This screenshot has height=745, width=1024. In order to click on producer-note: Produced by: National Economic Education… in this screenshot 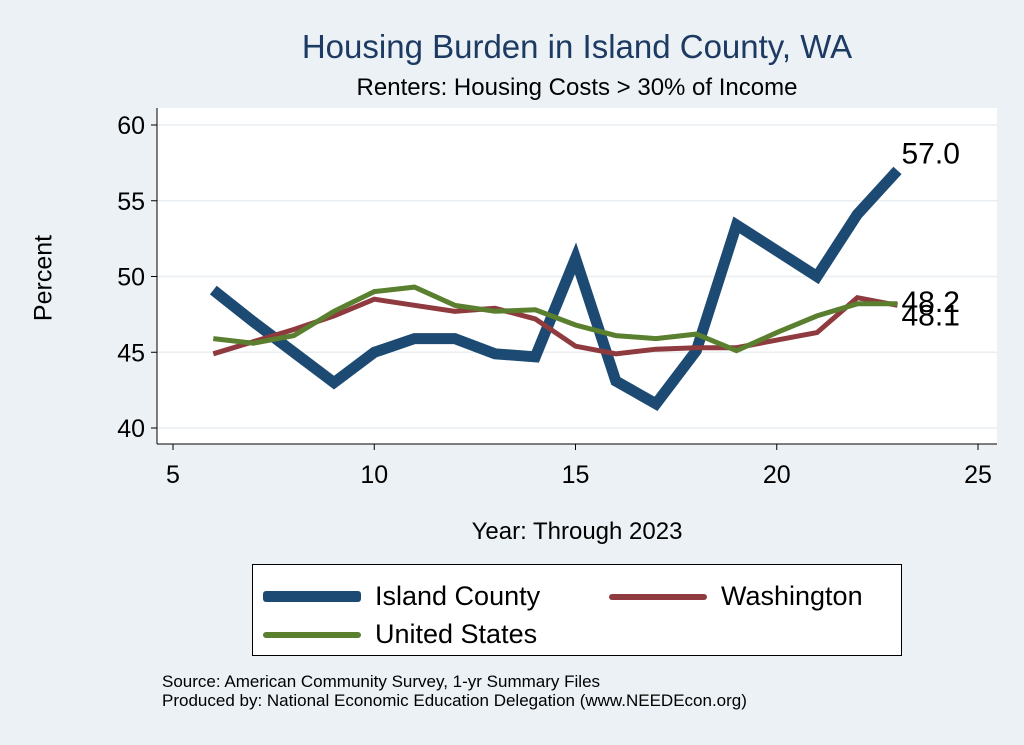, I will do `click(454, 700)`.